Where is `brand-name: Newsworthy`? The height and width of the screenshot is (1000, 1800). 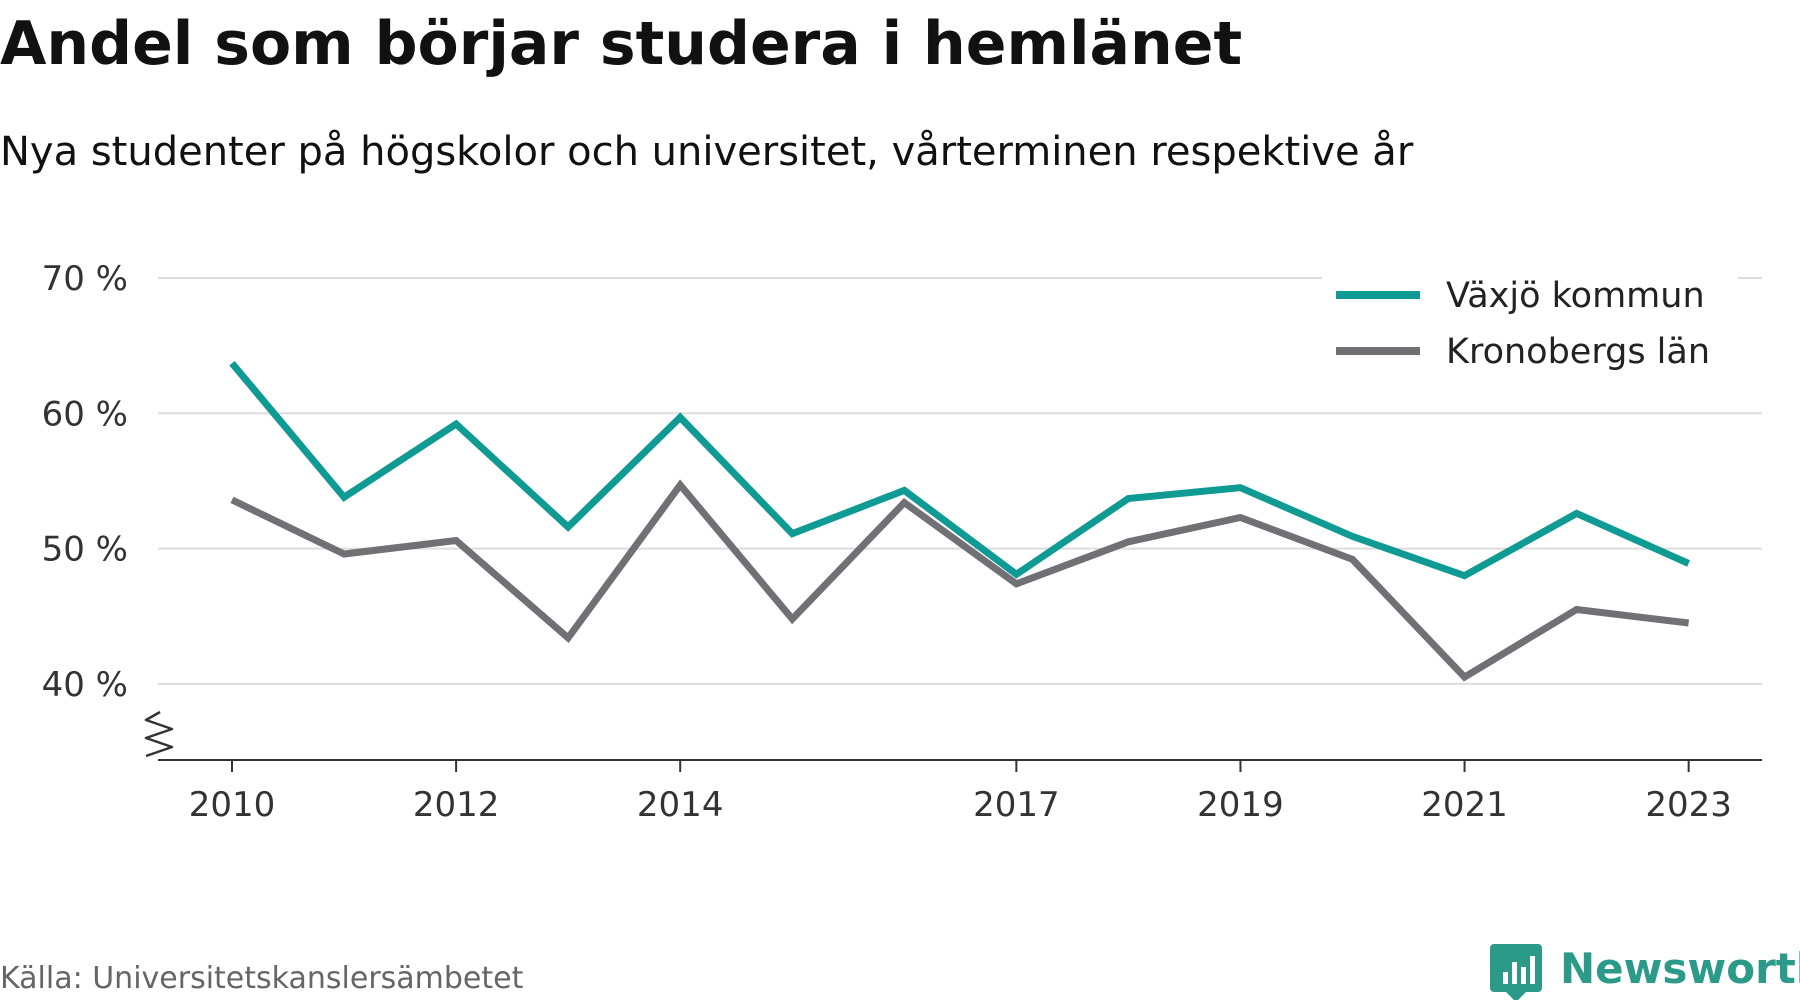
brand-name: Newsworthy is located at coordinates (1680, 968).